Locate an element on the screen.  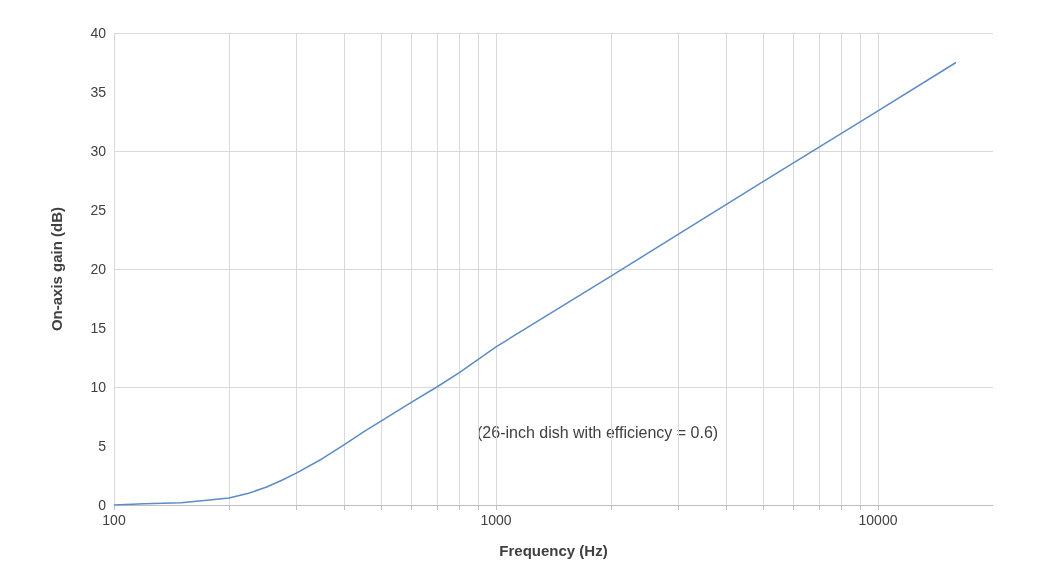
y-tick-label: 15 is located at coordinates (98, 328).